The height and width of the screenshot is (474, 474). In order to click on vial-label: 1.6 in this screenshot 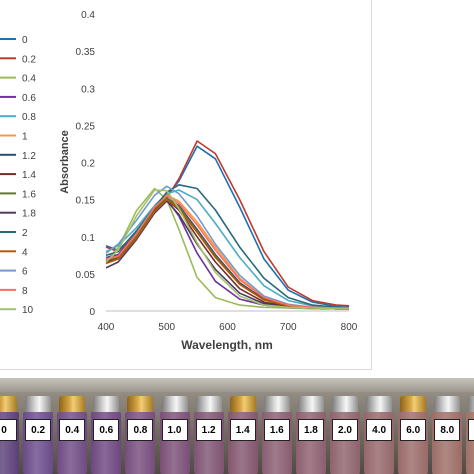, I will do `click(276, 430)`.